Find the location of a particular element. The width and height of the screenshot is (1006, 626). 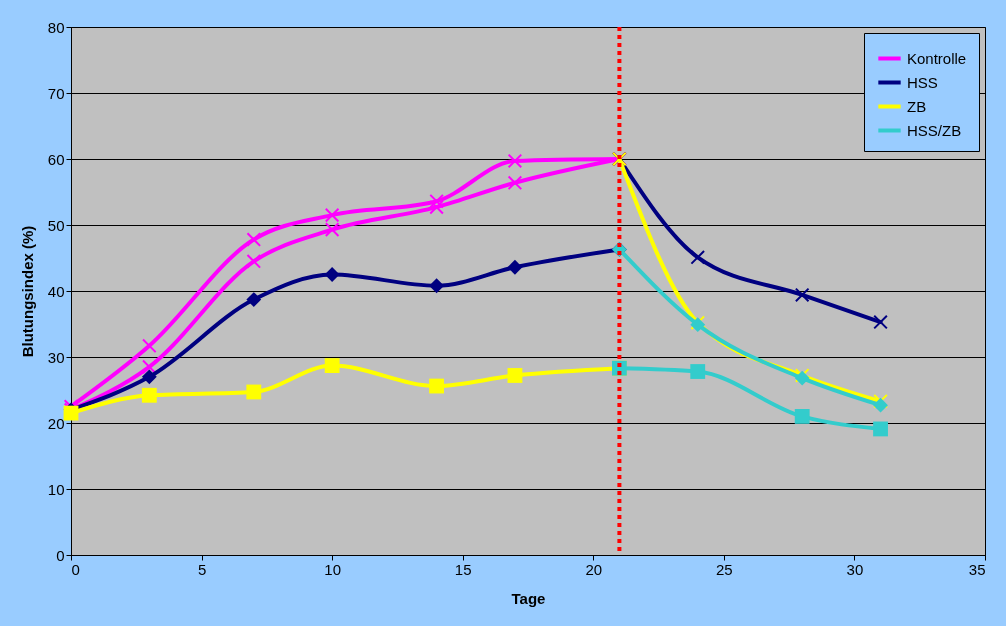

y-tick-label: 0 is located at coordinates (60, 555).